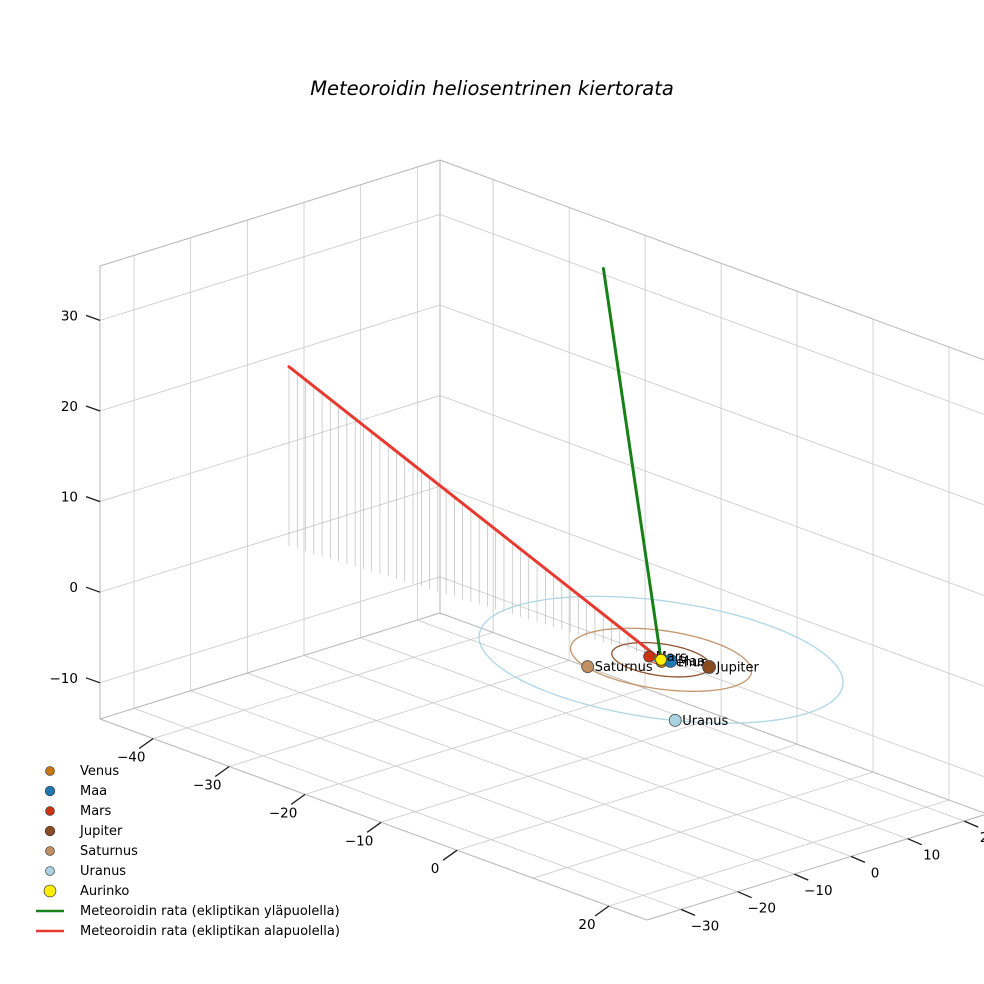 This screenshot has height=984, width=984. I want to click on tick-label-x: 20, so click(586, 925).